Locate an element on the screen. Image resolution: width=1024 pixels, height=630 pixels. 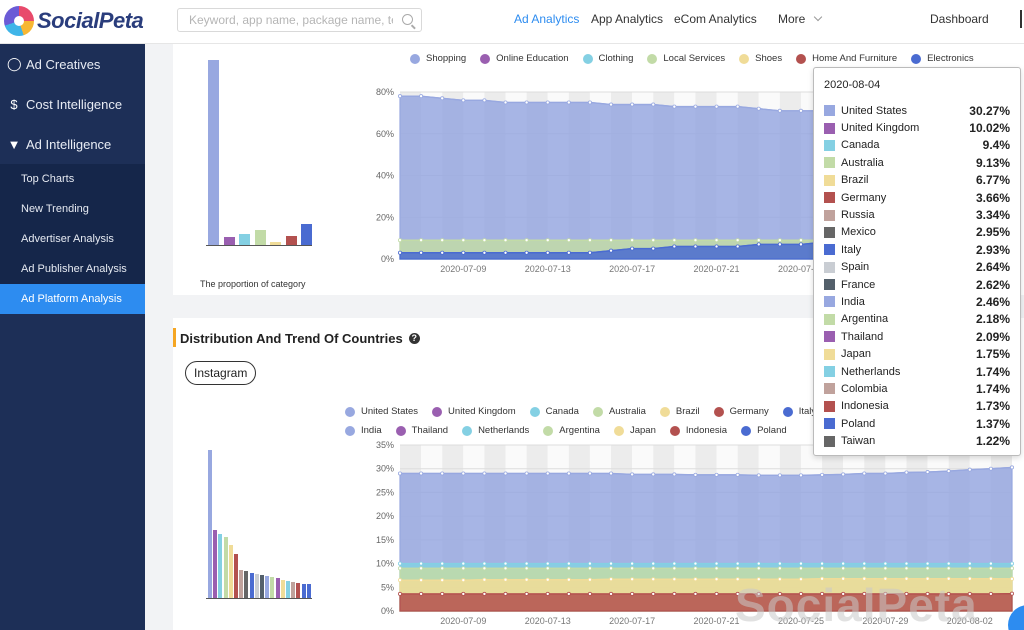
legend-item: Italy is located at coordinates (799, 411).